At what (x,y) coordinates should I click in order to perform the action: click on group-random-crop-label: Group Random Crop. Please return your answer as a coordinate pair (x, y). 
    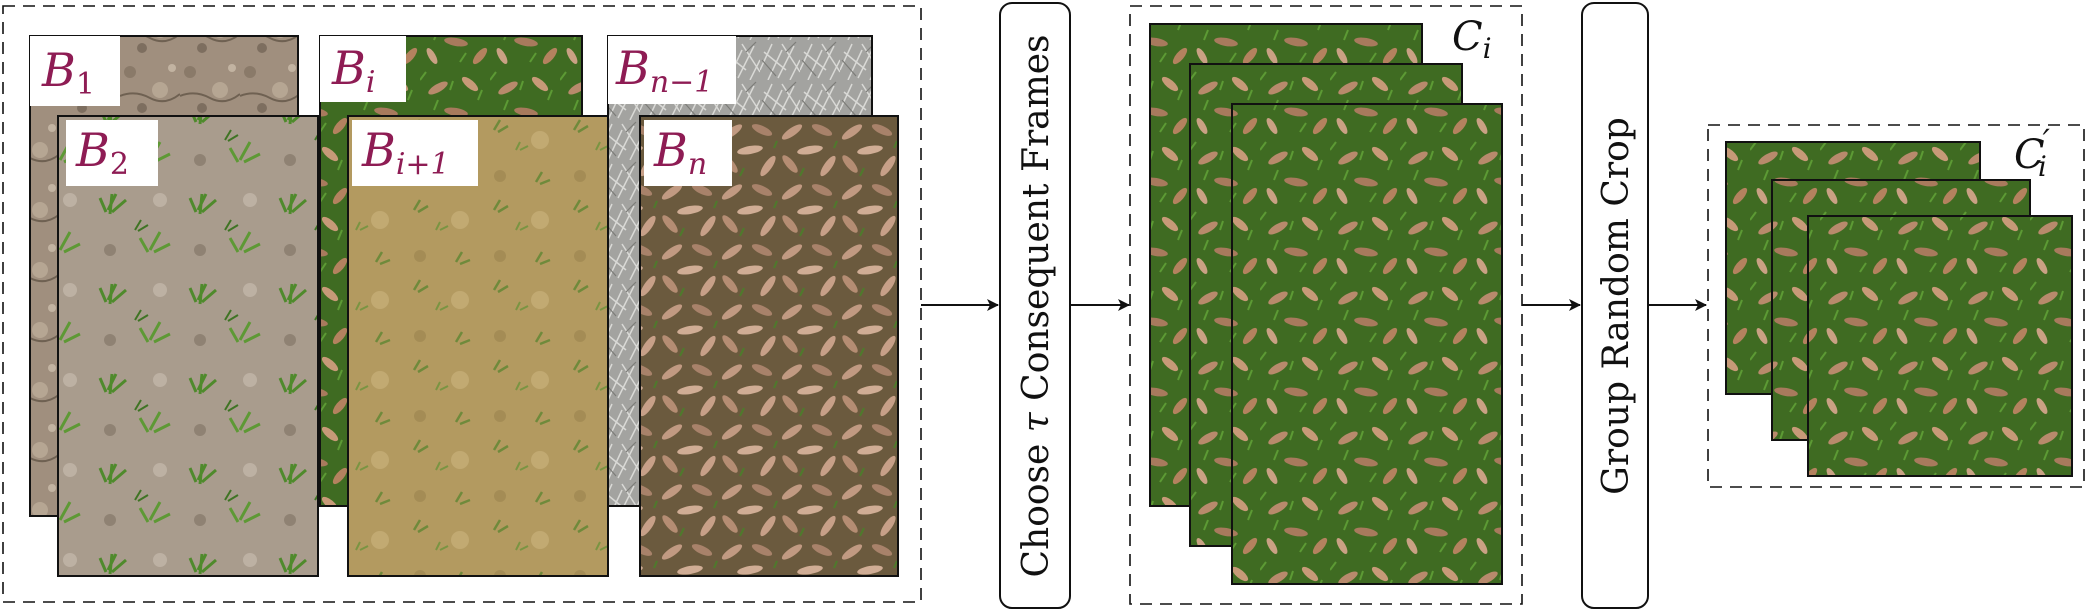
    Looking at the image, I should click on (1616, 306).